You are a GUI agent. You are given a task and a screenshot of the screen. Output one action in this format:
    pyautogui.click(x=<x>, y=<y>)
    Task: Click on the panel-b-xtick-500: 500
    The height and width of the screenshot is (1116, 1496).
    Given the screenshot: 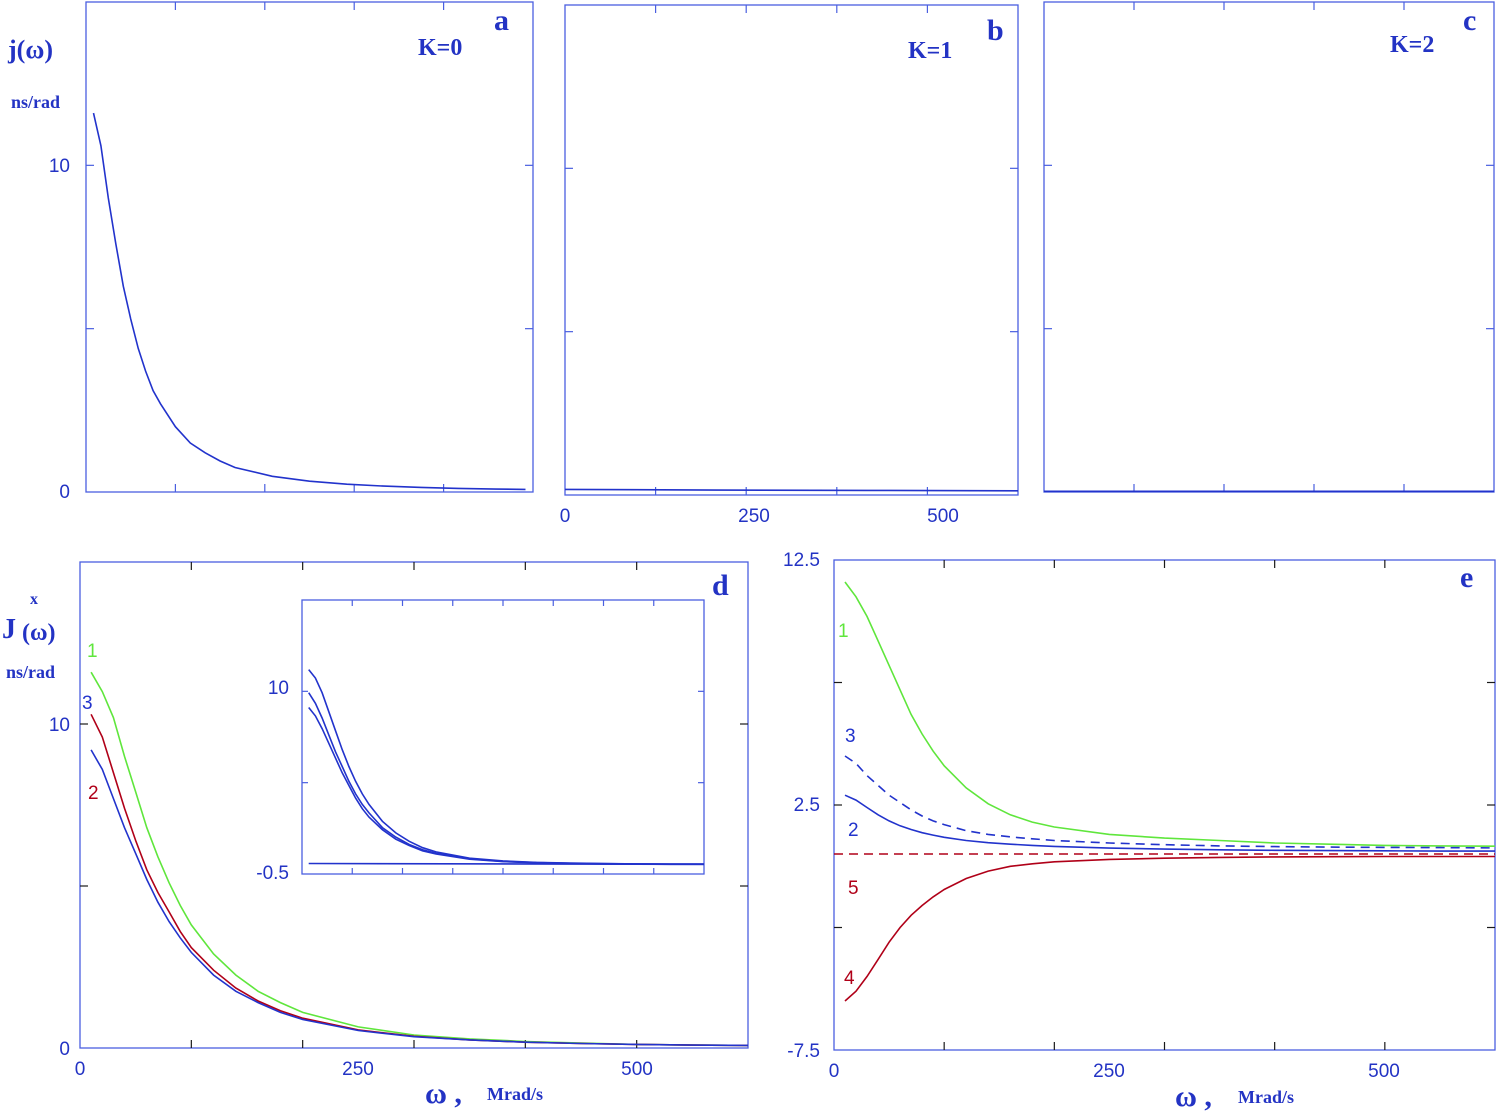 What is the action you would take?
    pyautogui.click(x=943, y=516)
    